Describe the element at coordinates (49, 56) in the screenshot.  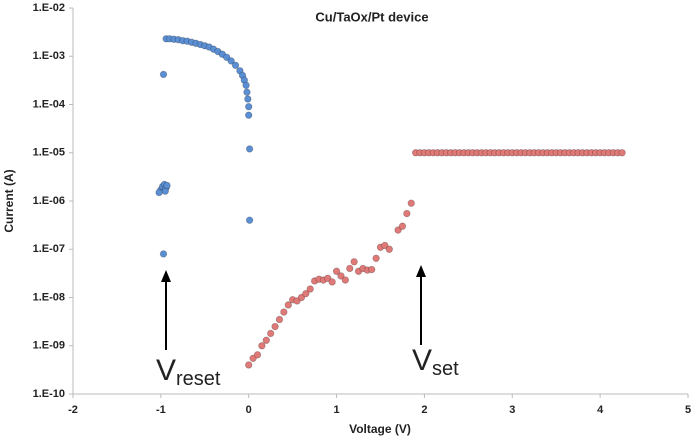
I see `y-tick-label: 1.E-03` at that location.